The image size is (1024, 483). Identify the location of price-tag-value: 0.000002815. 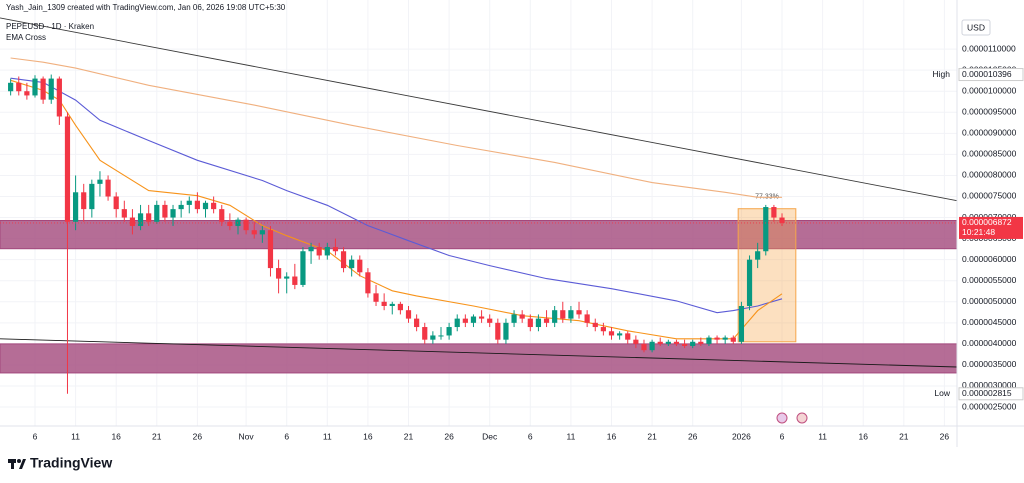
(987, 393).